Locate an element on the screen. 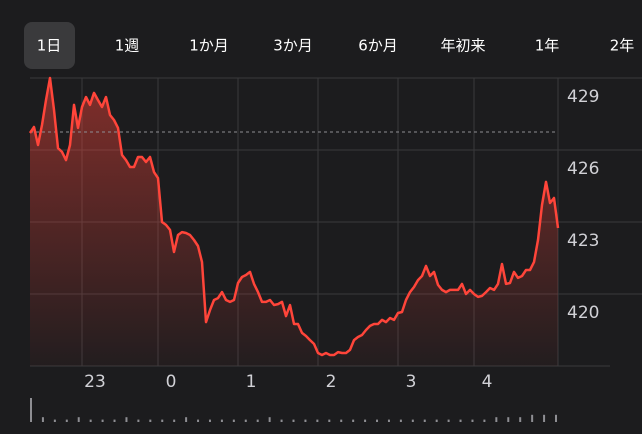 This screenshot has height=434, width=642. x-tick-label: 23 is located at coordinates (95, 382).